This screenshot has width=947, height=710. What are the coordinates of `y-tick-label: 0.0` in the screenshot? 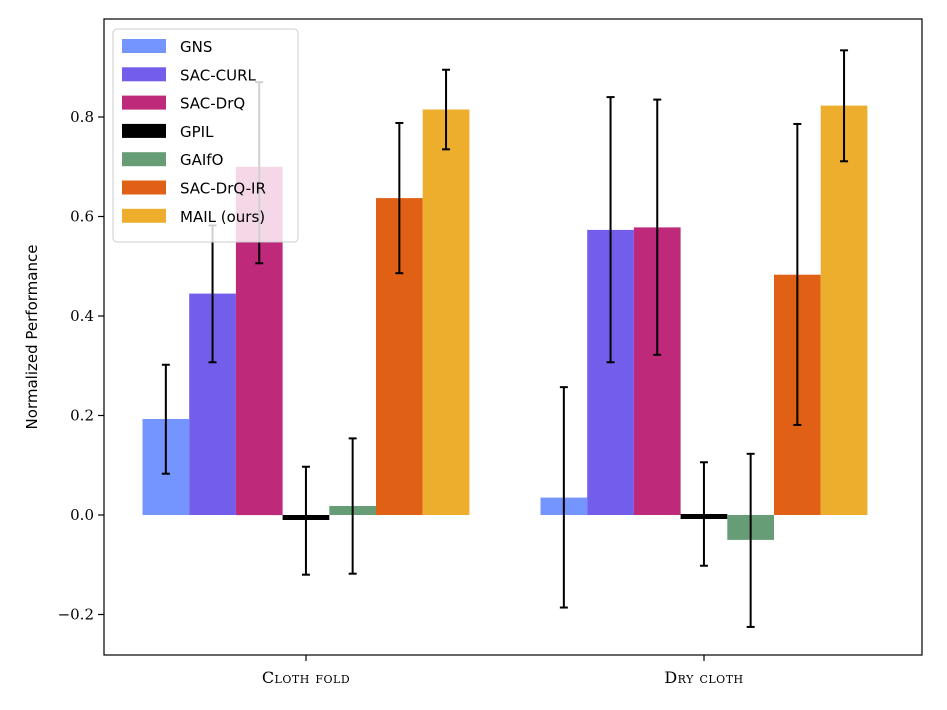 It's located at (82, 515).